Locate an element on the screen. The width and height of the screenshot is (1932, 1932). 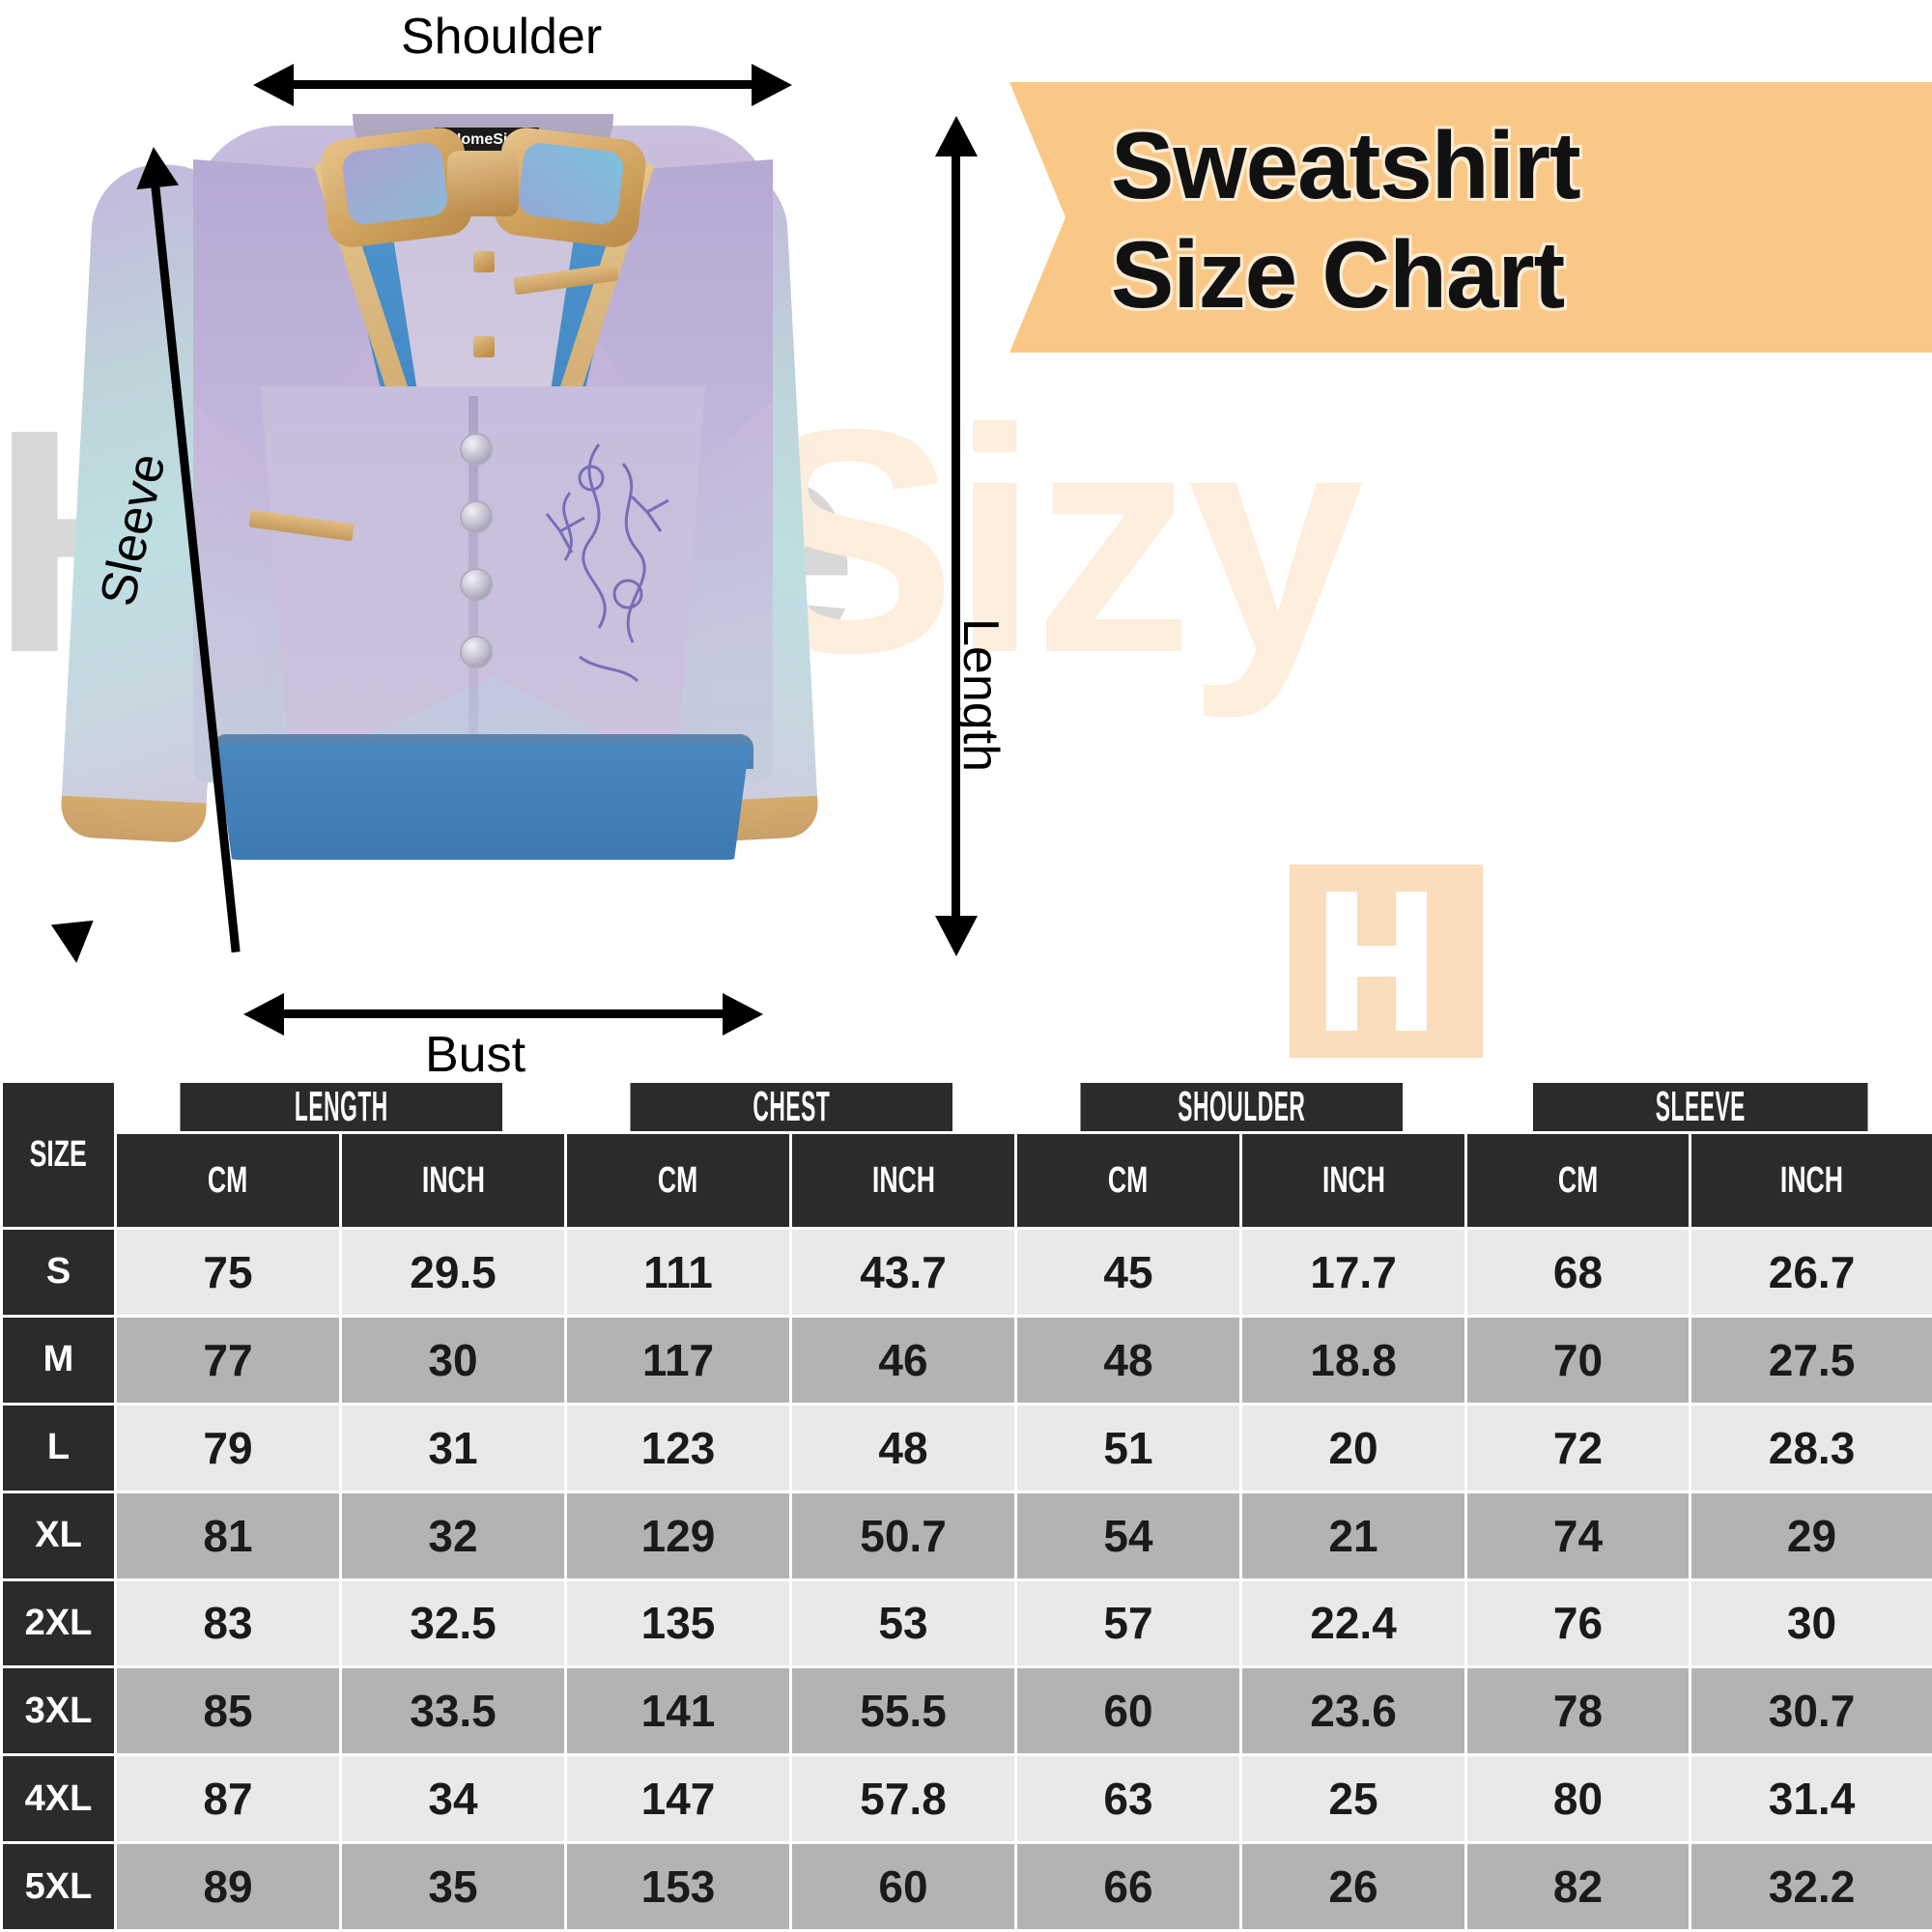
sleeve-arrow-head-bottom is located at coordinates (74, 943).